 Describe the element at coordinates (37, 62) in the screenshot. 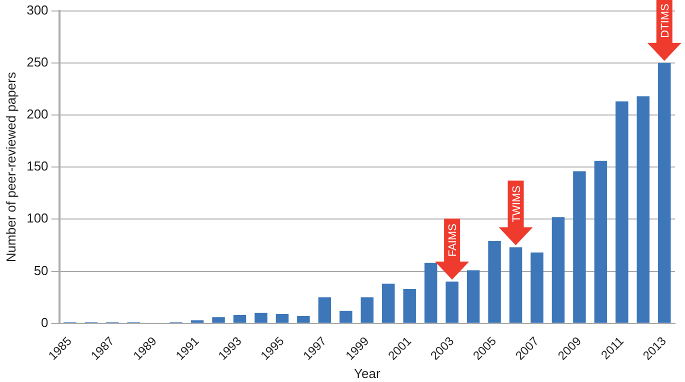

I see `y-tick-label: 250` at that location.